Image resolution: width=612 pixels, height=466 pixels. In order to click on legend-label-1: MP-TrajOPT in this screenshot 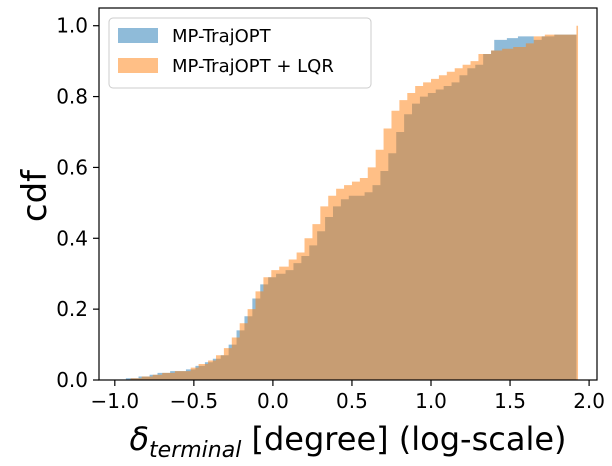, I will do `click(222, 36)`.